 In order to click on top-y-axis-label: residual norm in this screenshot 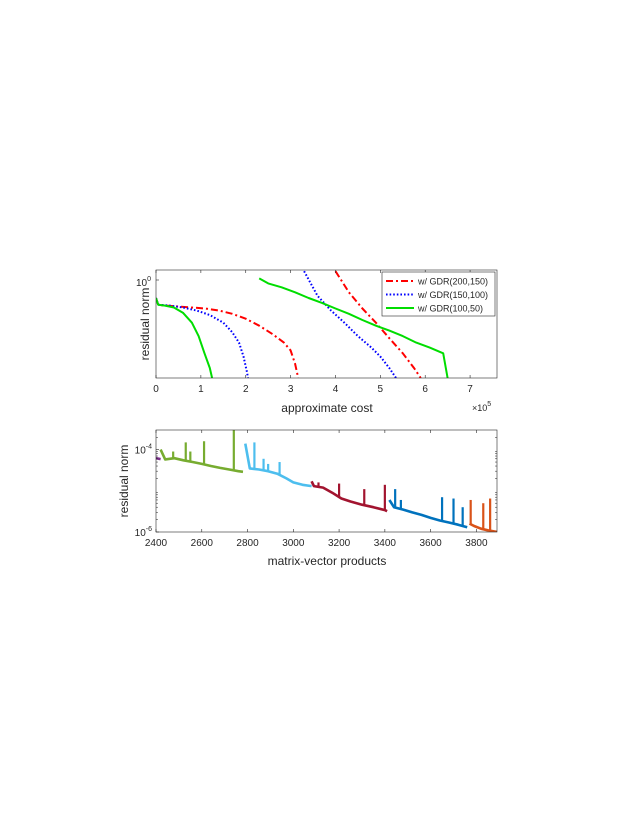, I will do `click(145, 324)`.